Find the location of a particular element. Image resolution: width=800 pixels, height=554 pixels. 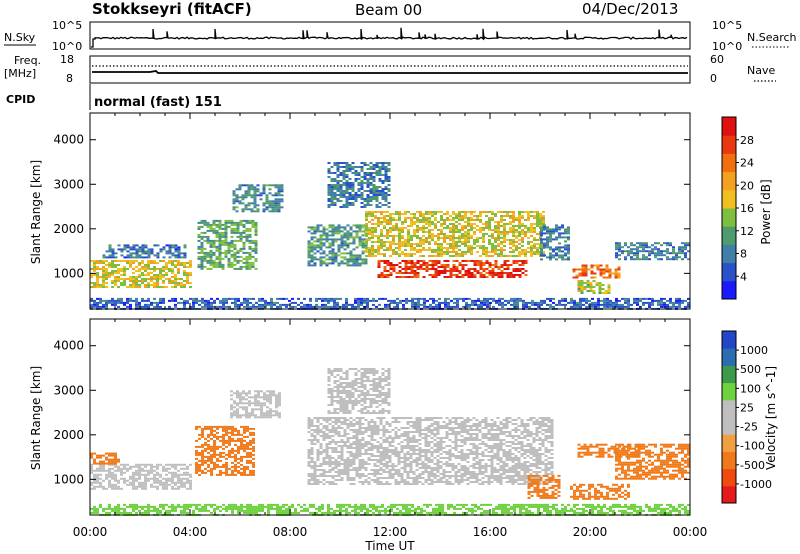

nave-tick-top: 60 is located at coordinates (717, 59).